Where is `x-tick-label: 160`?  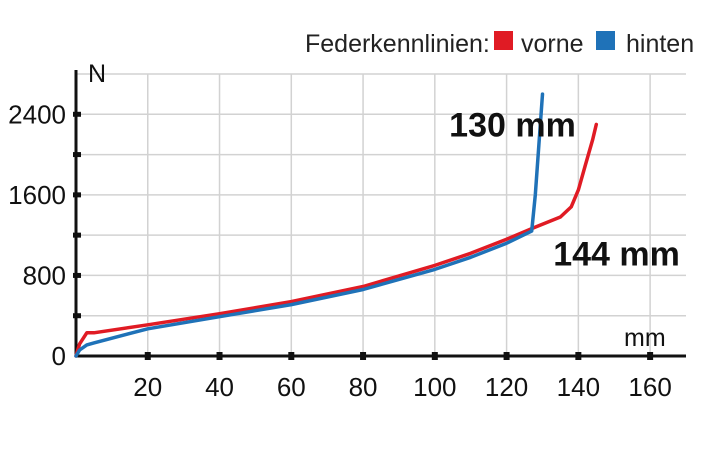 x-tick-label: 160 is located at coordinates (649, 387).